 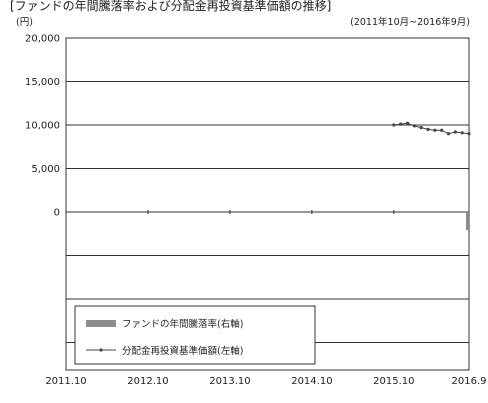 What do you see at coordinates (182, 324) in the screenshot?
I see `legend-label-bar: ファンドの年間騰落率(右軸)` at bounding box center [182, 324].